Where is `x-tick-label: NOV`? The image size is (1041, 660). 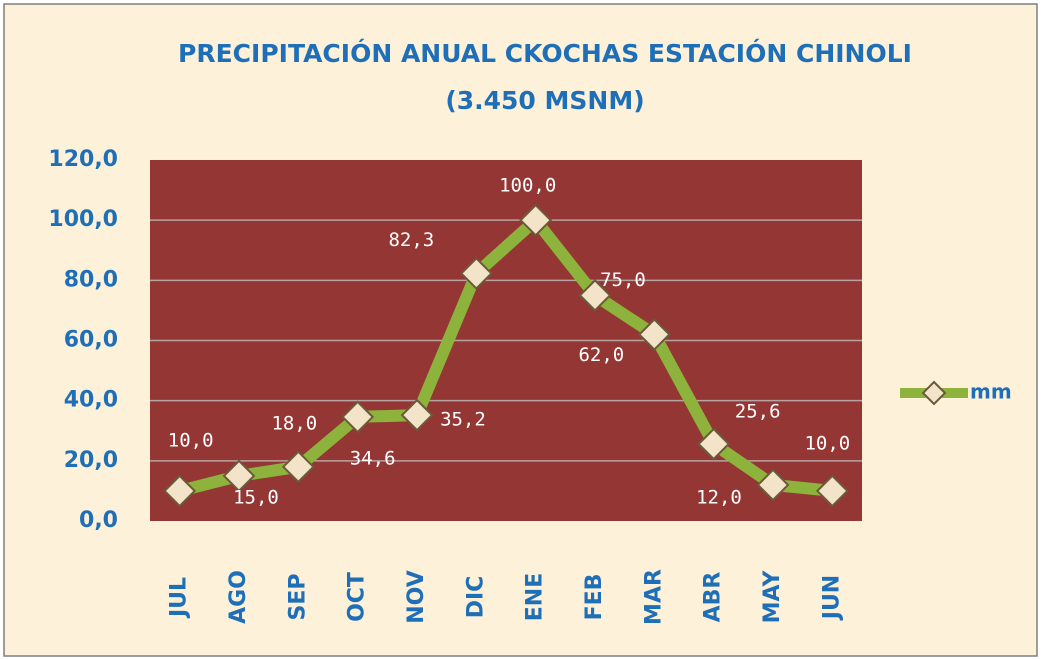
x-tick-label: NOV is located at coordinates (416, 597).